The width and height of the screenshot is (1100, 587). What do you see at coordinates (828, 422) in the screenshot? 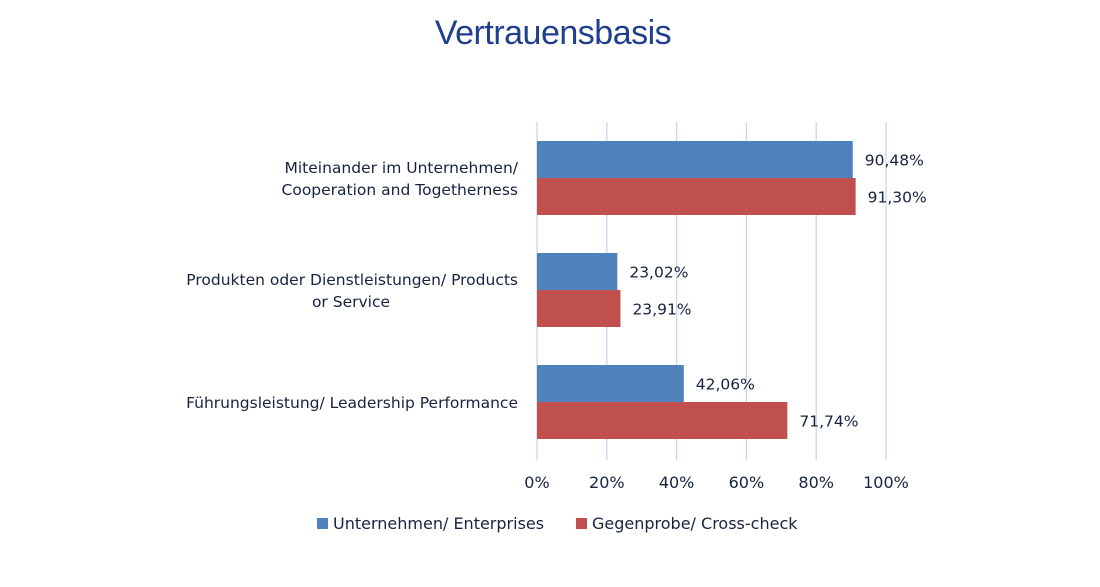
I see `data-label: 71,74%` at bounding box center [828, 422].